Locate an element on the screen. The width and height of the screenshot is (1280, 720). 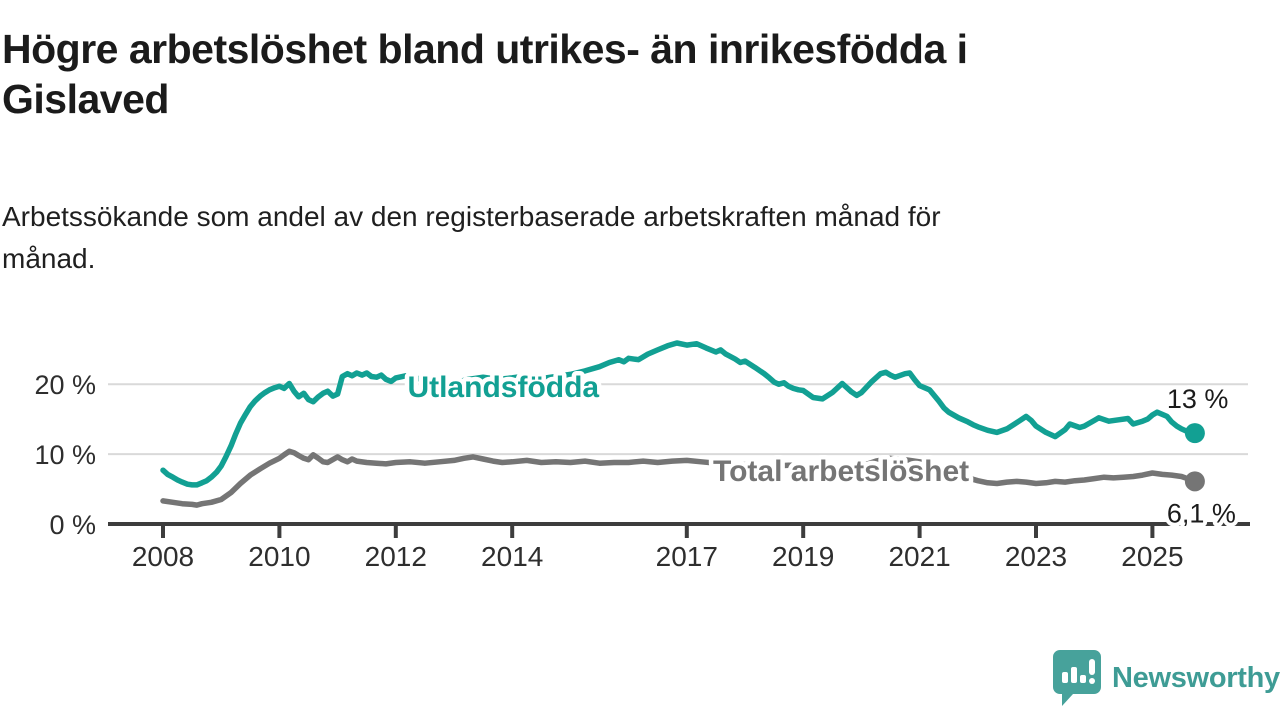
chart-subtitle-line2: månad. is located at coordinates (49, 258).